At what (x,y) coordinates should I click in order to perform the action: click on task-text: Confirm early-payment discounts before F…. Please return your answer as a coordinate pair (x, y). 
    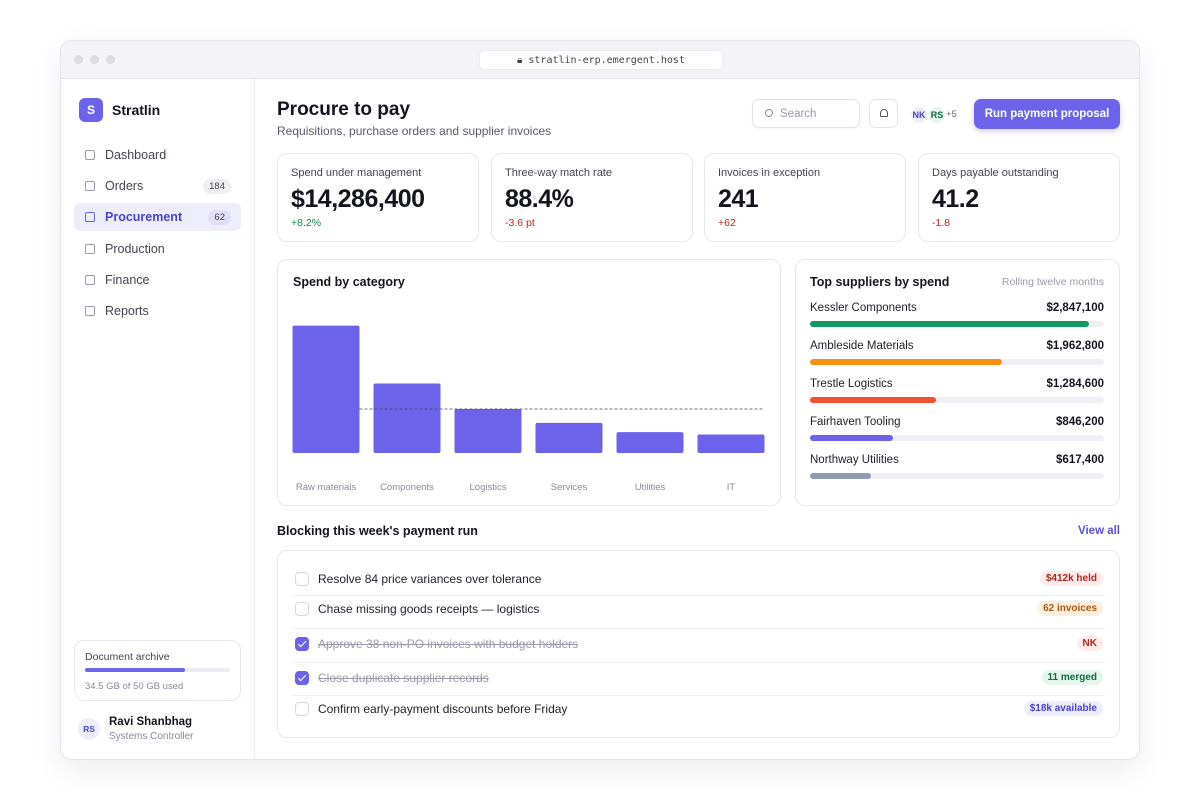
    Looking at the image, I should click on (443, 709).